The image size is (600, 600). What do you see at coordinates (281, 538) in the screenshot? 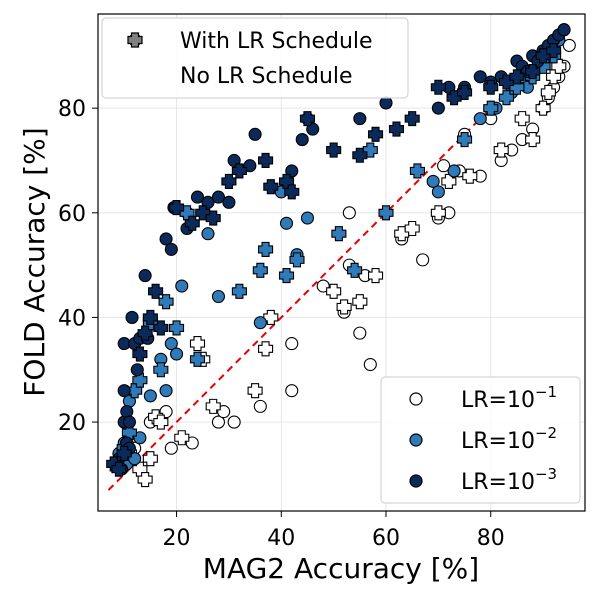
I see `x-tick-label: 40` at bounding box center [281, 538].